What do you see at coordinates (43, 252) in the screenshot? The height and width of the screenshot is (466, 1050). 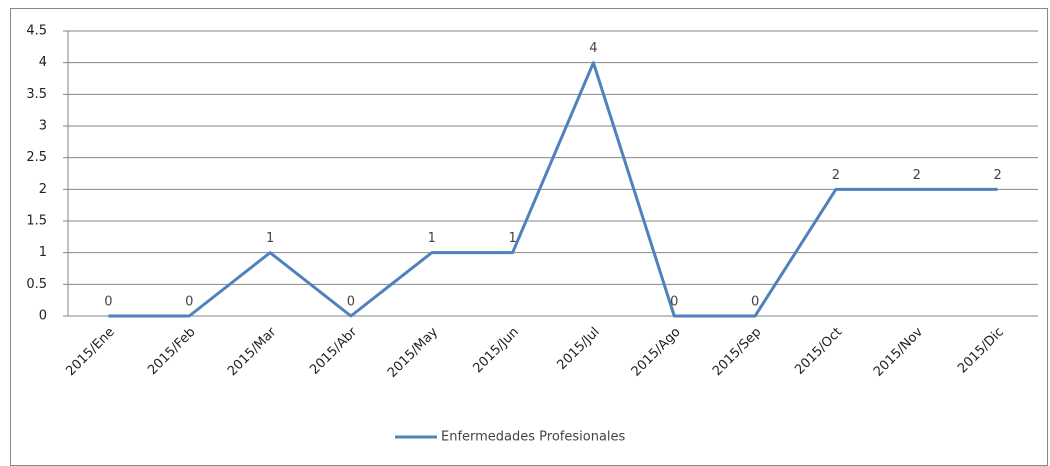 I see `y-tick-label: 1` at bounding box center [43, 252].